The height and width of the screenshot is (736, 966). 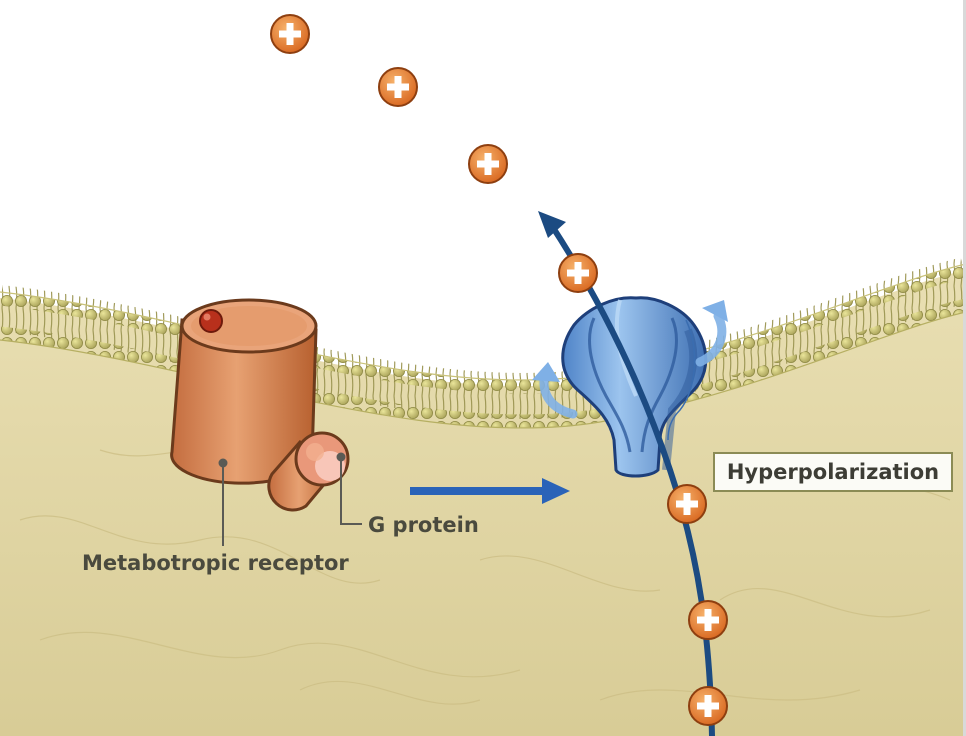 I want to click on curved-arrow-icon, so click(x=626, y=473).